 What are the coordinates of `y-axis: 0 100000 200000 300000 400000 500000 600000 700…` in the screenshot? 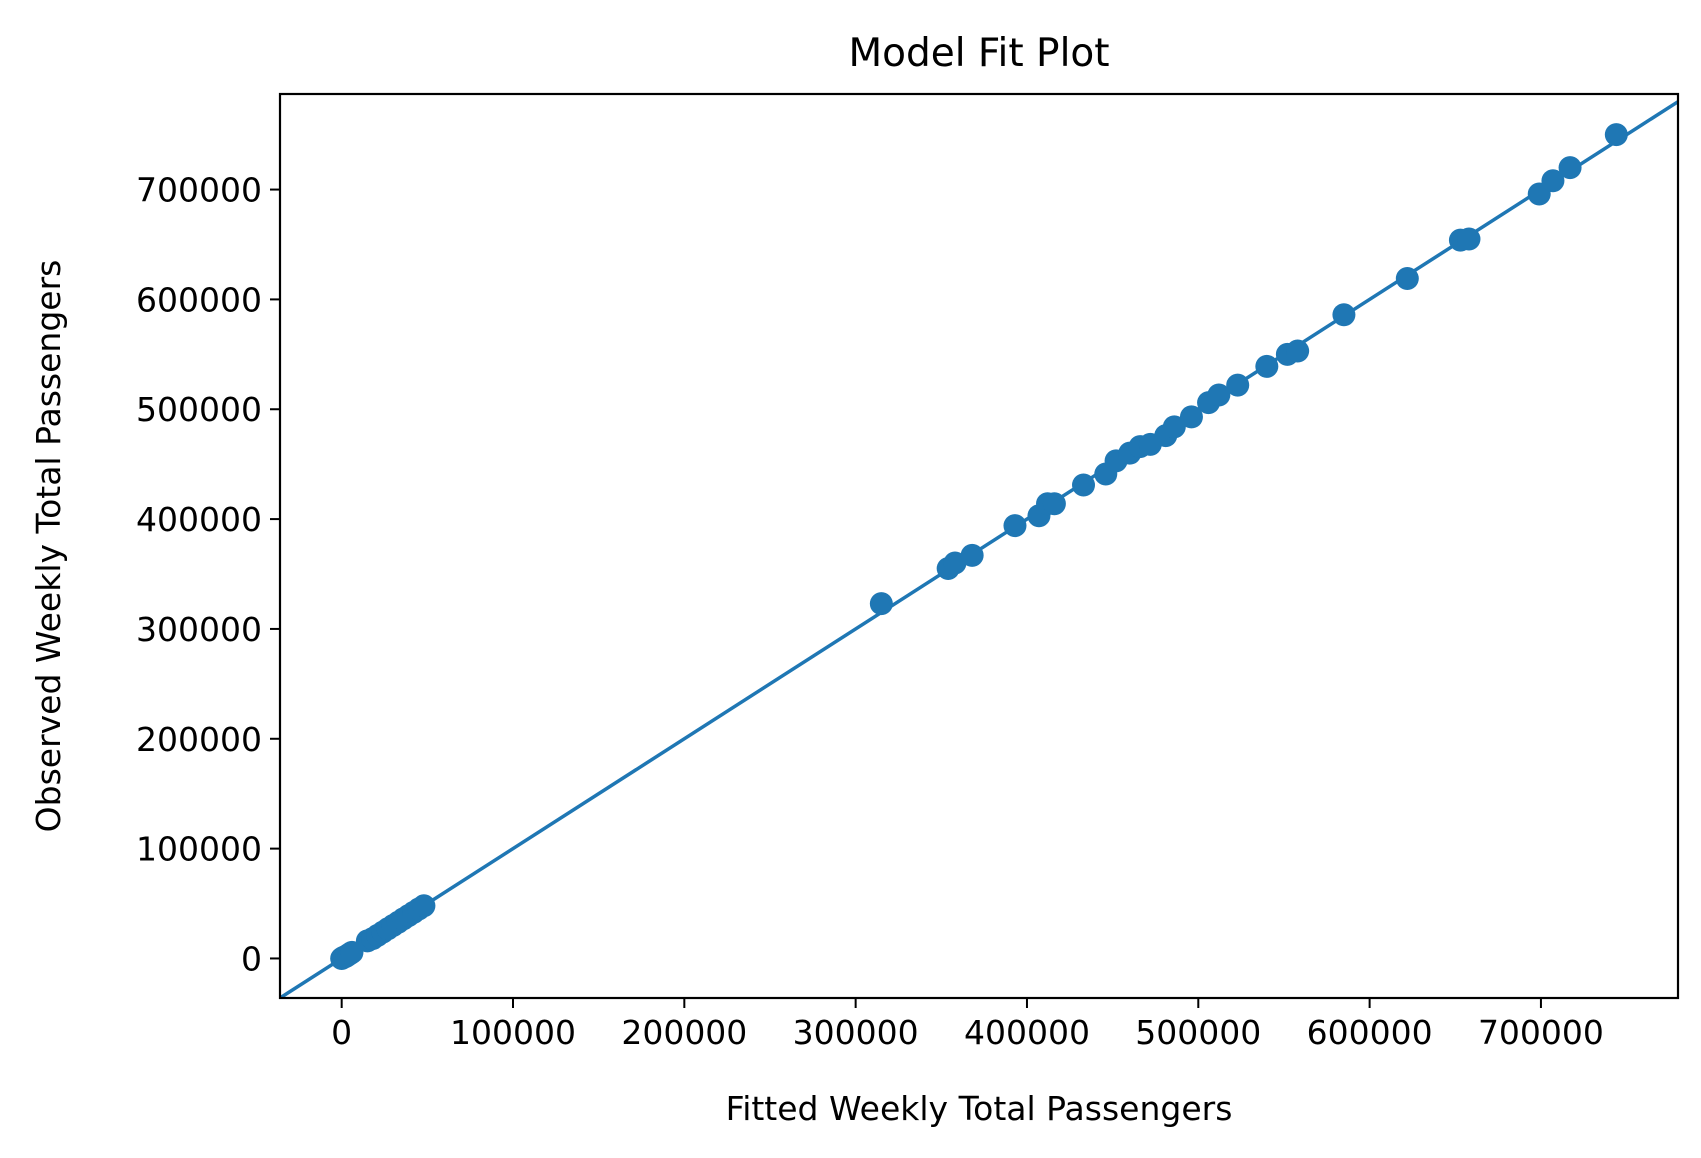 It's located at (208, 574).